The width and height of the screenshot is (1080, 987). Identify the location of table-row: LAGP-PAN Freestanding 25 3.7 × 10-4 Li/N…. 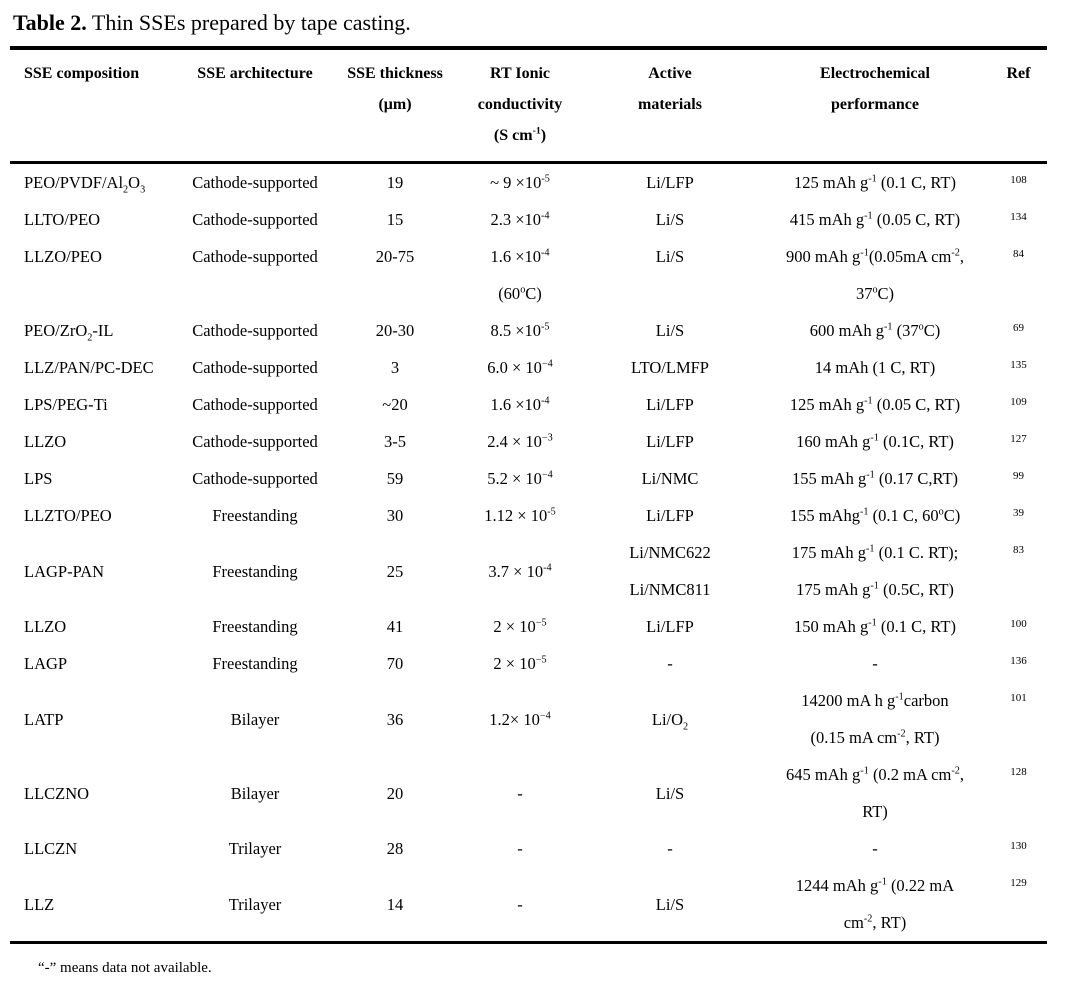
(528, 571).